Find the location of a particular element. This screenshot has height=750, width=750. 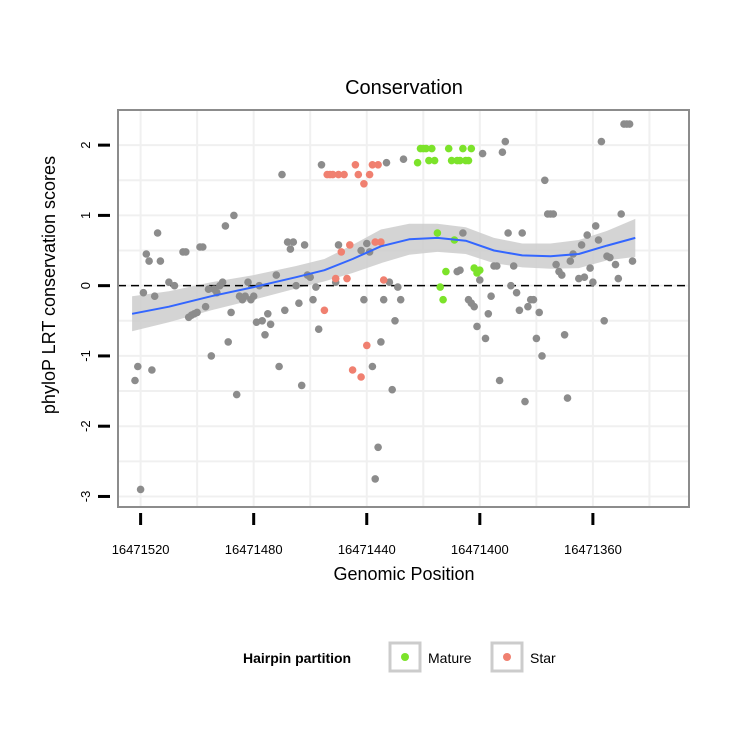

confidence-band is located at coordinates (384, 275).